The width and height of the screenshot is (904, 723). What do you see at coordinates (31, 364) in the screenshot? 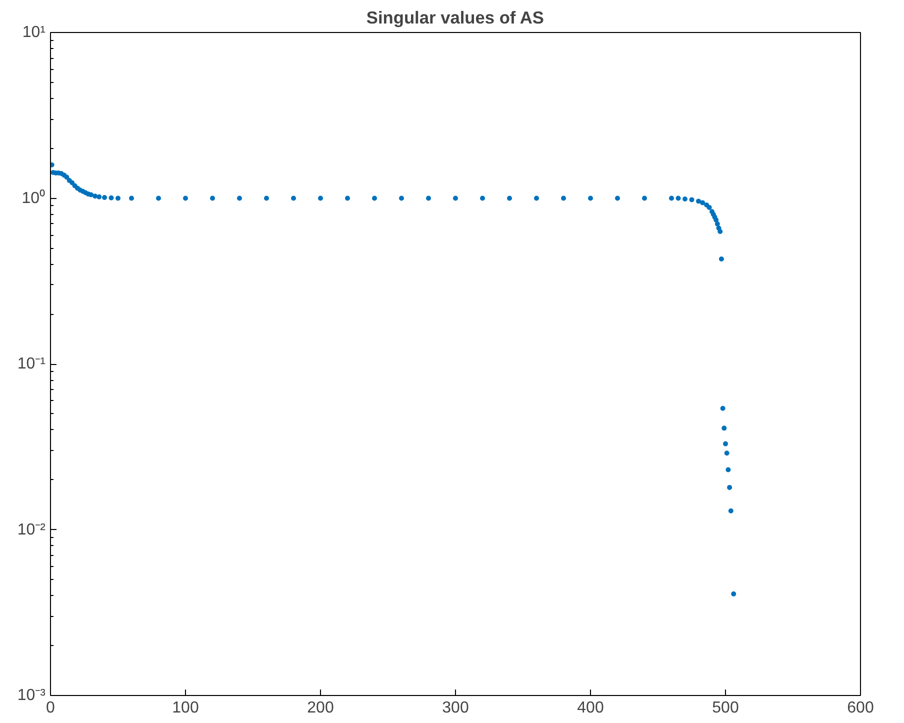
I see `y-tick-label: 10⁻¹` at bounding box center [31, 364].